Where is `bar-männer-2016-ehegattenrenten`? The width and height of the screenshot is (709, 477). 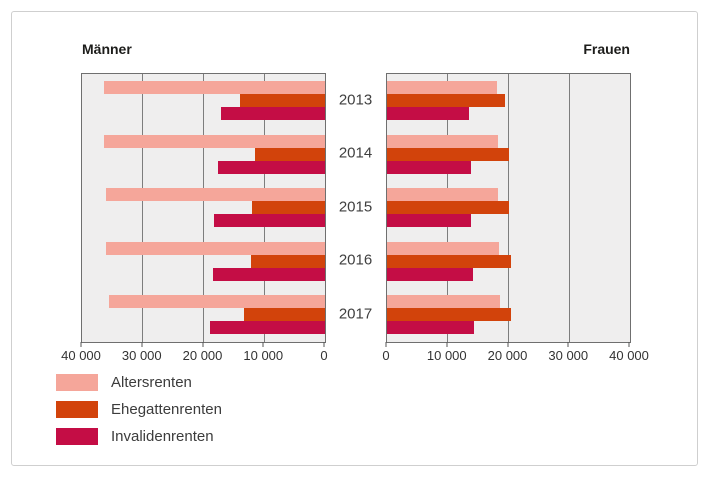 bar-männer-2016-ehegattenrenten is located at coordinates (287, 261).